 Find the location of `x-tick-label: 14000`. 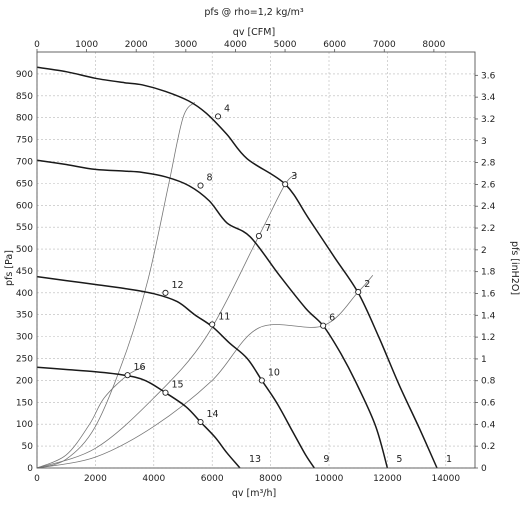

x-tick-label: 14000 is located at coordinates (445, 479).